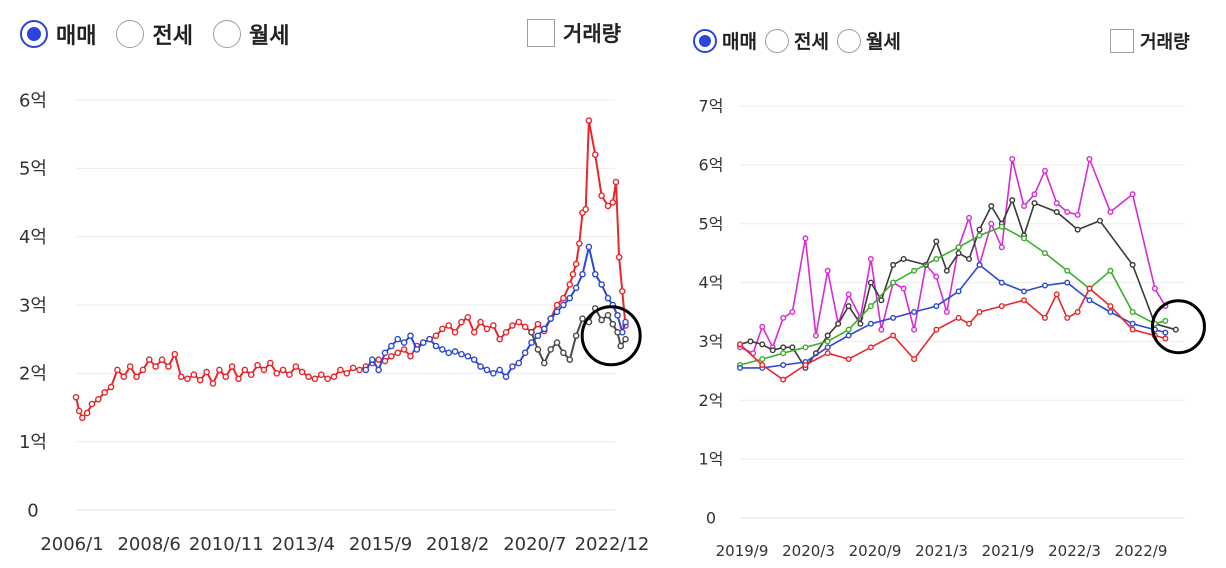 This screenshot has height=568, width=1226. I want to click on series-path, so click(958, 284).